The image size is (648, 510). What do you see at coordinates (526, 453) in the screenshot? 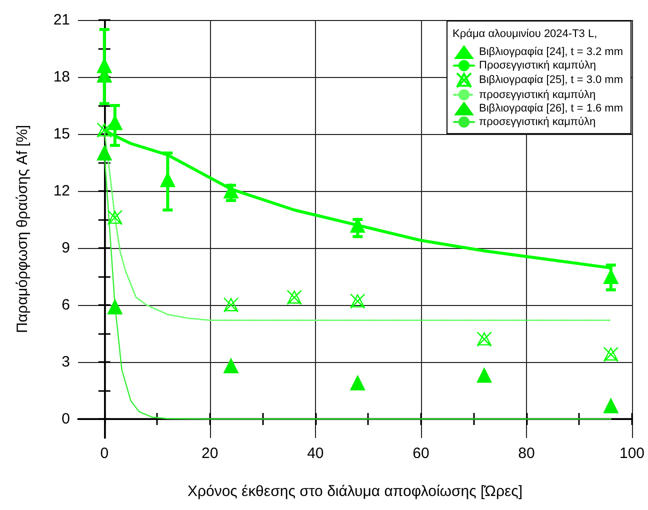
I see `x-tick-label: 80` at bounding box center [526, 453].